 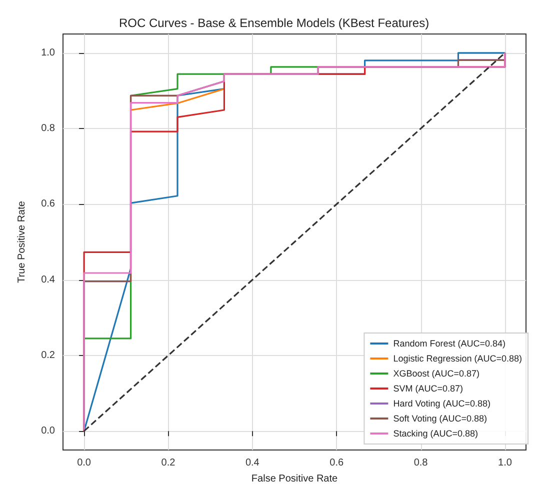 I want to click on legend-label: Soft Voting (AUC=0.88), so click(x=440, y=419).